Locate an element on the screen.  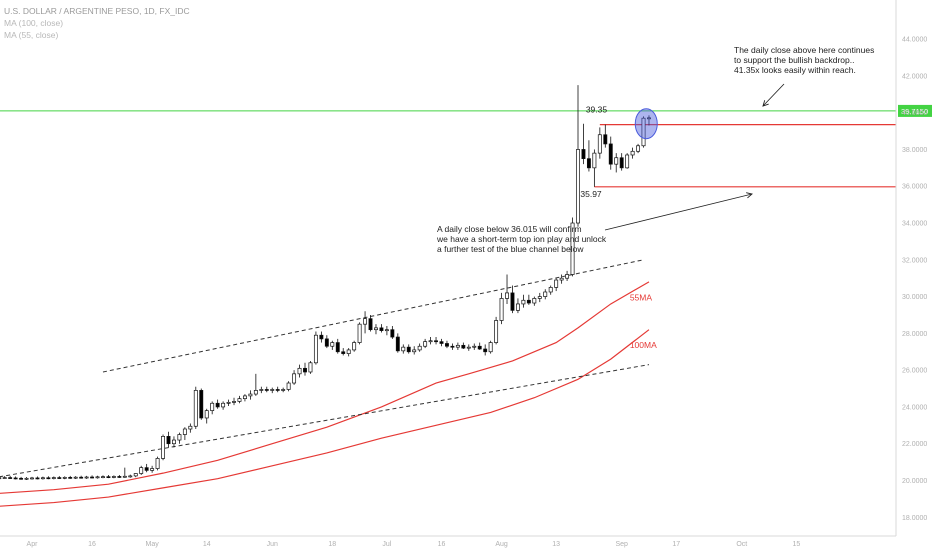
note-middle: a further test of the blue channel below is located at coordinates (510, 249).